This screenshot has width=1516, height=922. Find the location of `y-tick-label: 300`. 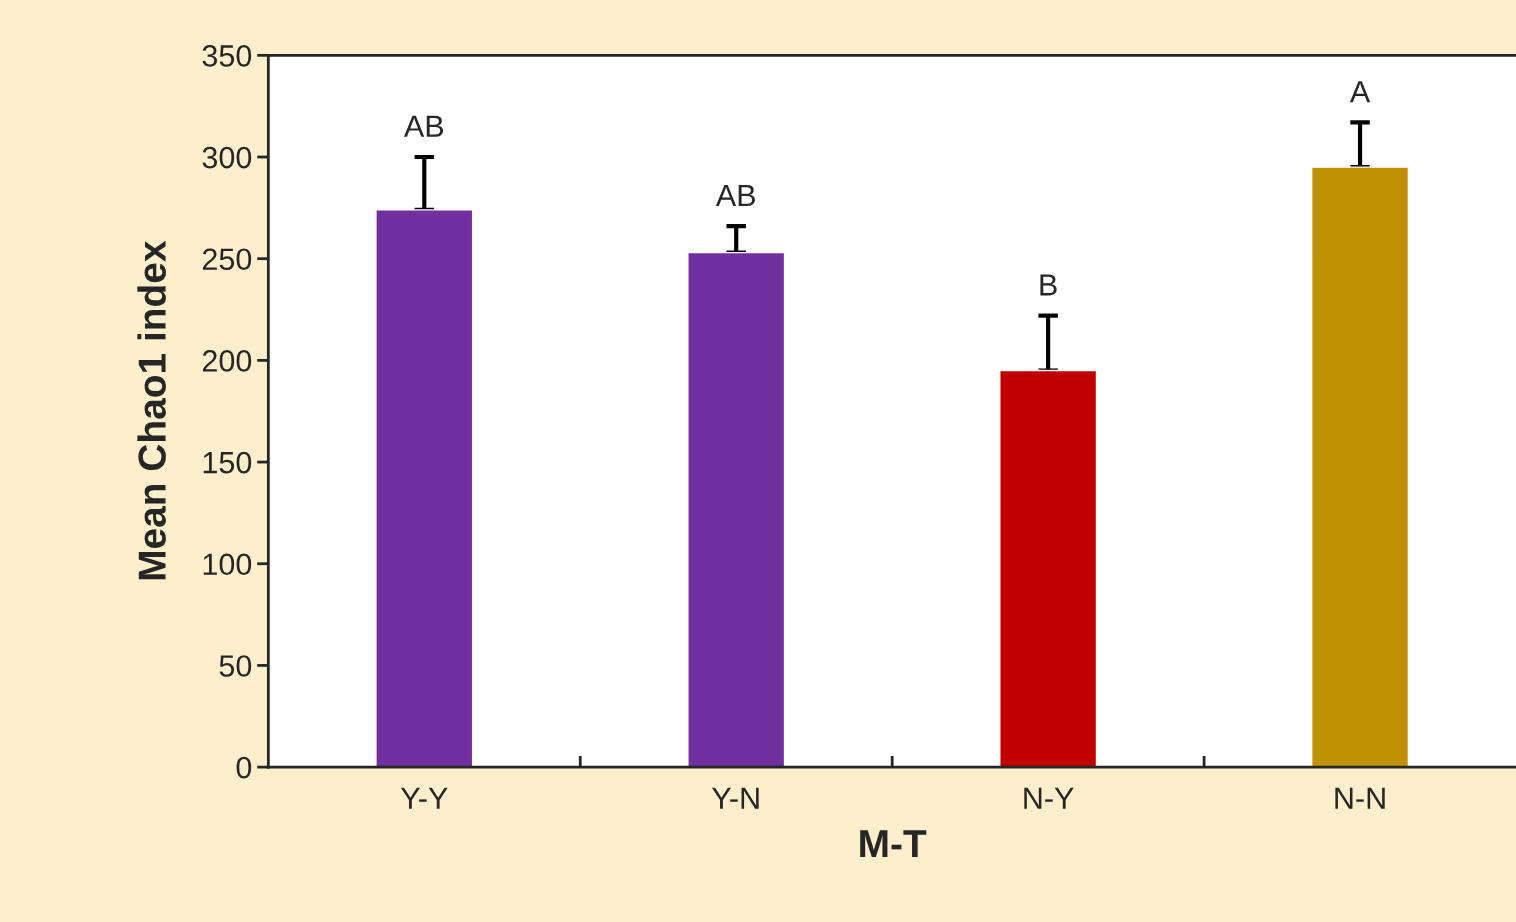

y-tick-label: 300 is located at coordinates (227, 157).